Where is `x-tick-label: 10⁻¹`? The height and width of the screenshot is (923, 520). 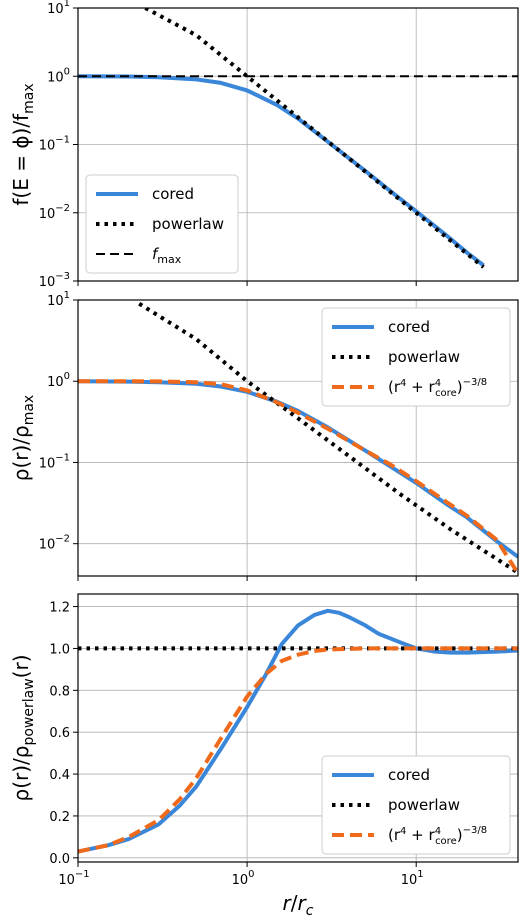 x-tick-label: 10⁻¹ is located at coordinates (73, 878).